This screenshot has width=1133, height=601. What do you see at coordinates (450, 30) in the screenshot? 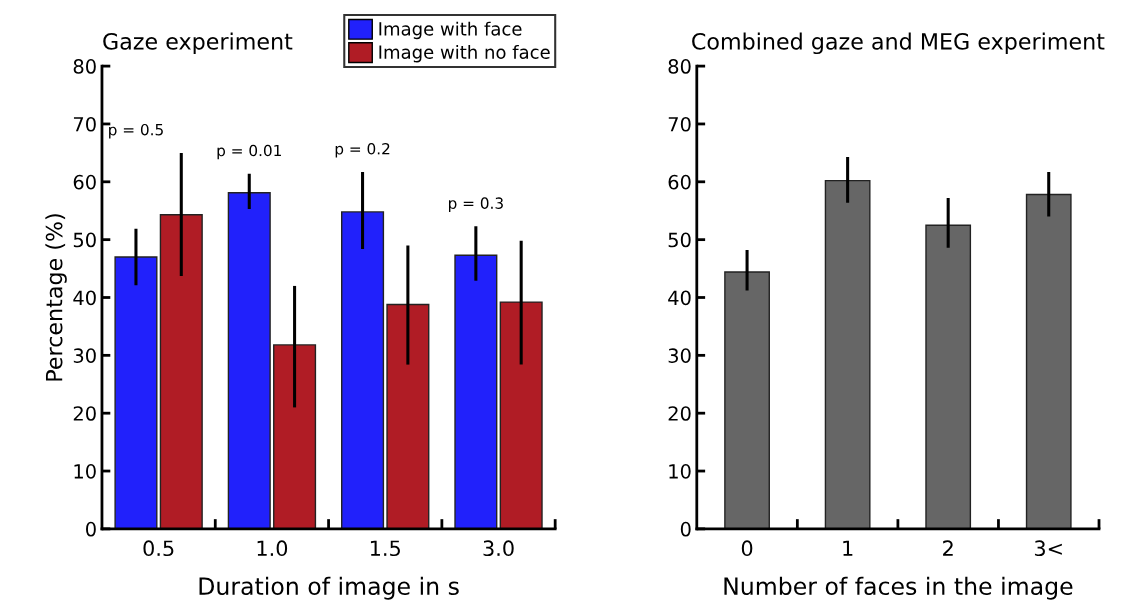
I see `legend-label: Image with face` at bounding box center [450, 30].